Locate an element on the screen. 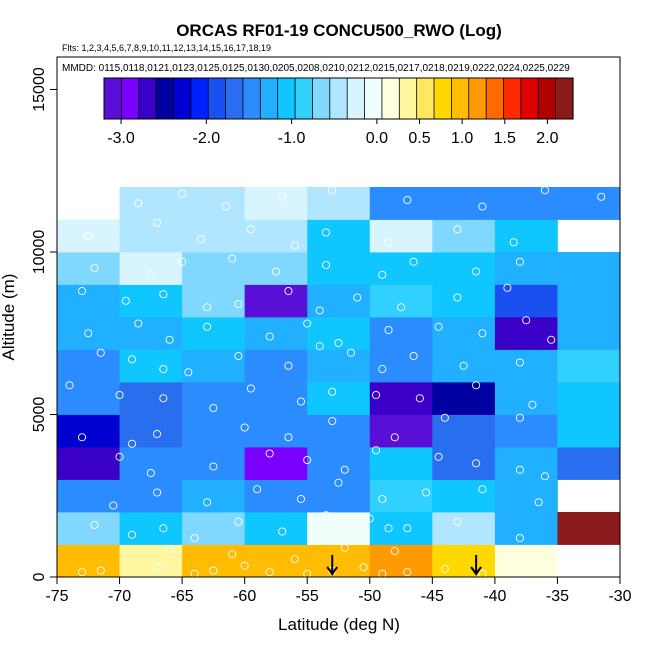  y-axis: 0 5000 10000 15000 is located at coordinates (44, 324).